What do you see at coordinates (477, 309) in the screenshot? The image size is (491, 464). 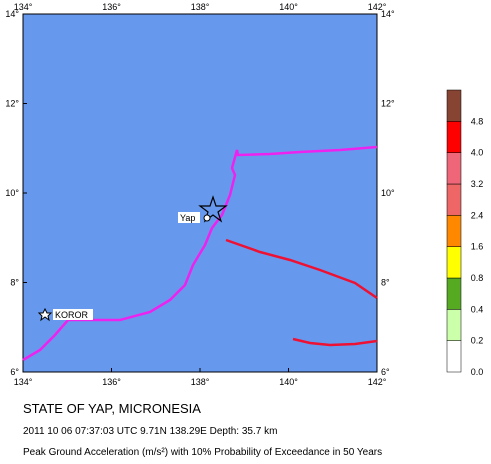 I see `legend-label: 0.4` at bounding box center [477, 309].